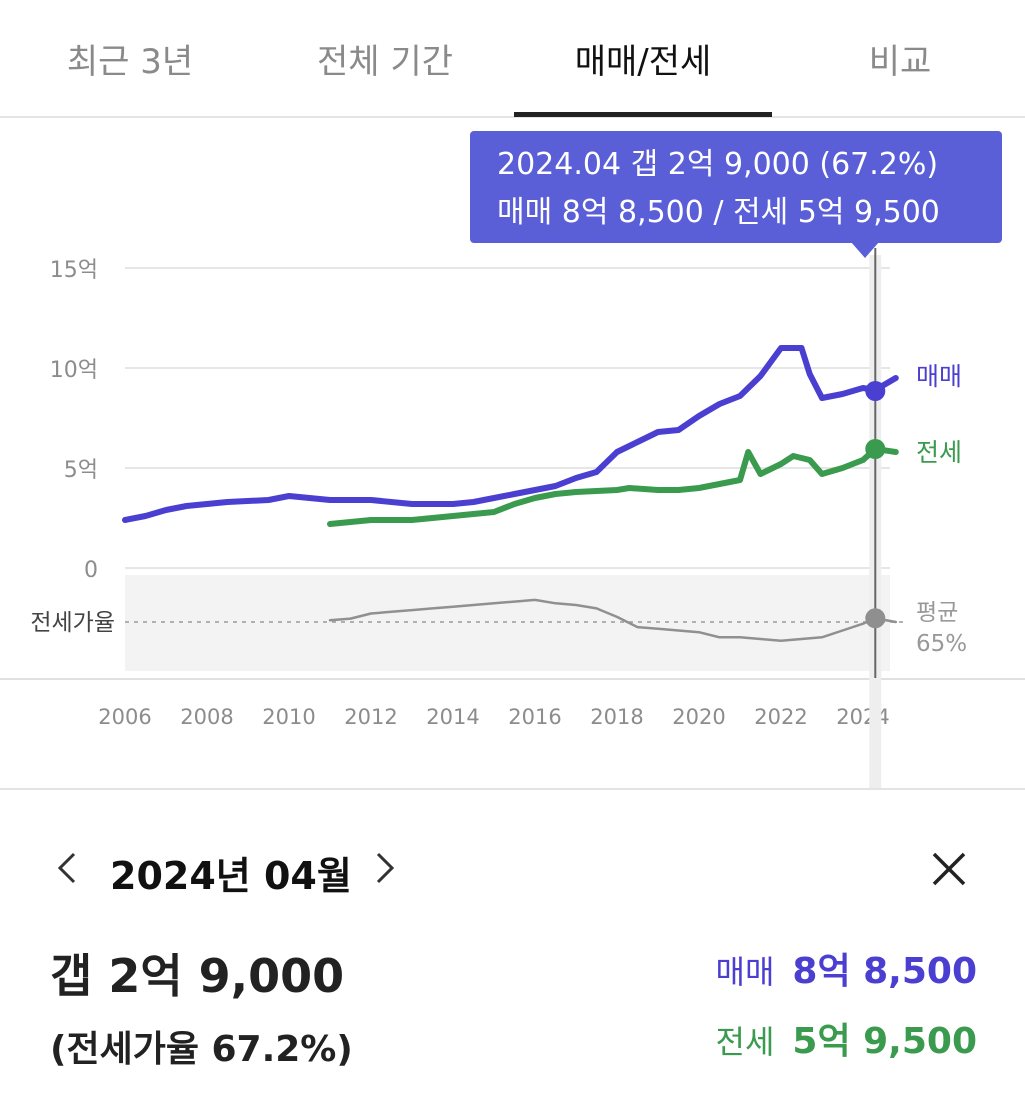  Describe the element at coordinates (81, 470) in the screenshot. I see `y-tick-label: 5억` at that location.